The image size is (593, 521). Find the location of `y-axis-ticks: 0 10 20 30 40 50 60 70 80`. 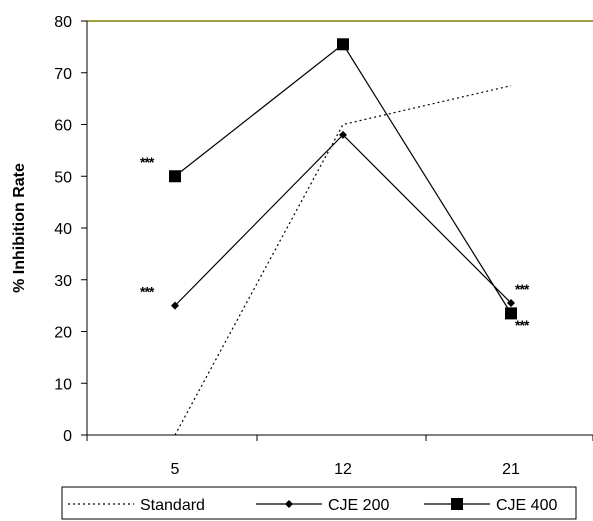

y-axis-ticks: 0 10 20 30 40 50 60 70 80 is located at coordinates (70, 229).